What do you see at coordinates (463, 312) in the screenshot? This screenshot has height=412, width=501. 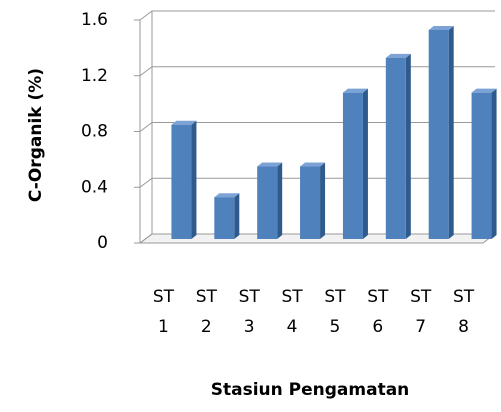 I see `x-tick-label: ST 8` at bounding box center [463, 312].